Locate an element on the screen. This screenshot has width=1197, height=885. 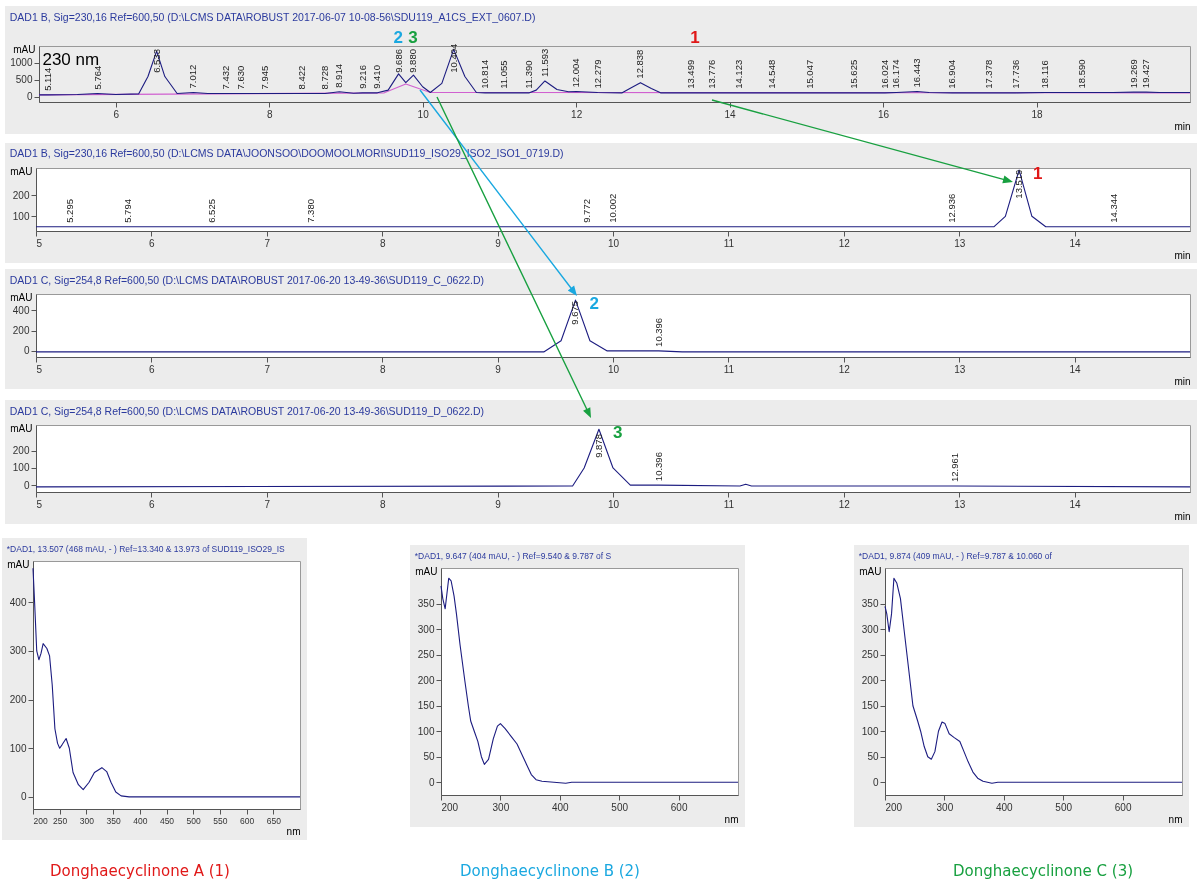
y-tick-label: 400 is located at coordinates (18, 602).